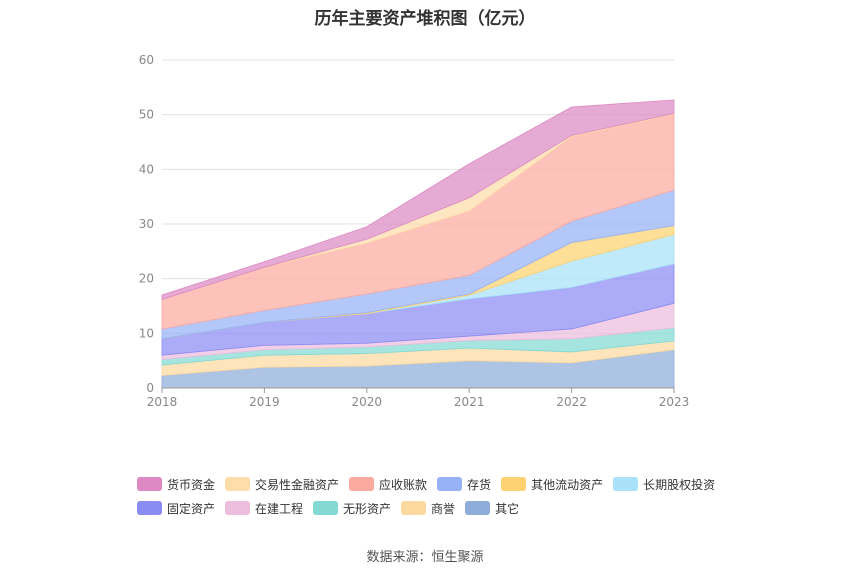 Image resolution: width=850 pixels, height=575 pixels. Describe the element at coordinates (443, 508) in the screenshot. I see `legend-label: 商誉` at that location.